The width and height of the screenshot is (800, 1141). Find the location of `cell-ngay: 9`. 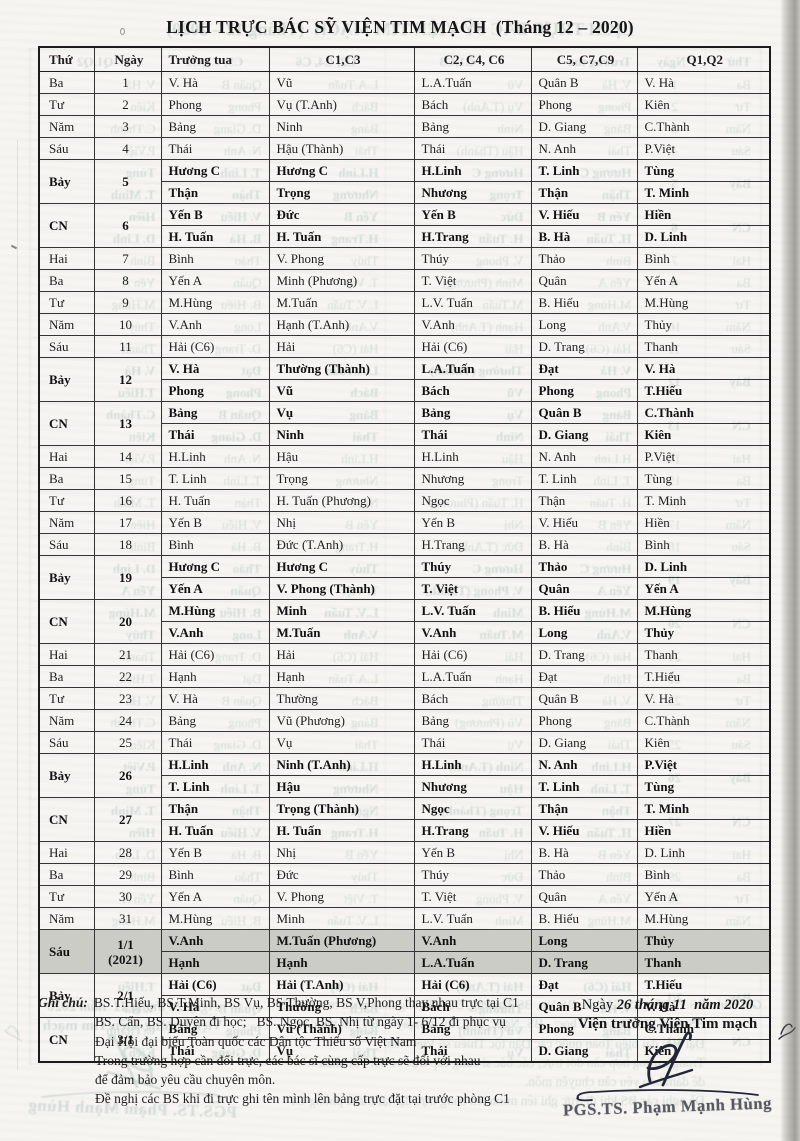

cell-ngay: 9 is located at coordinates (127, 302).